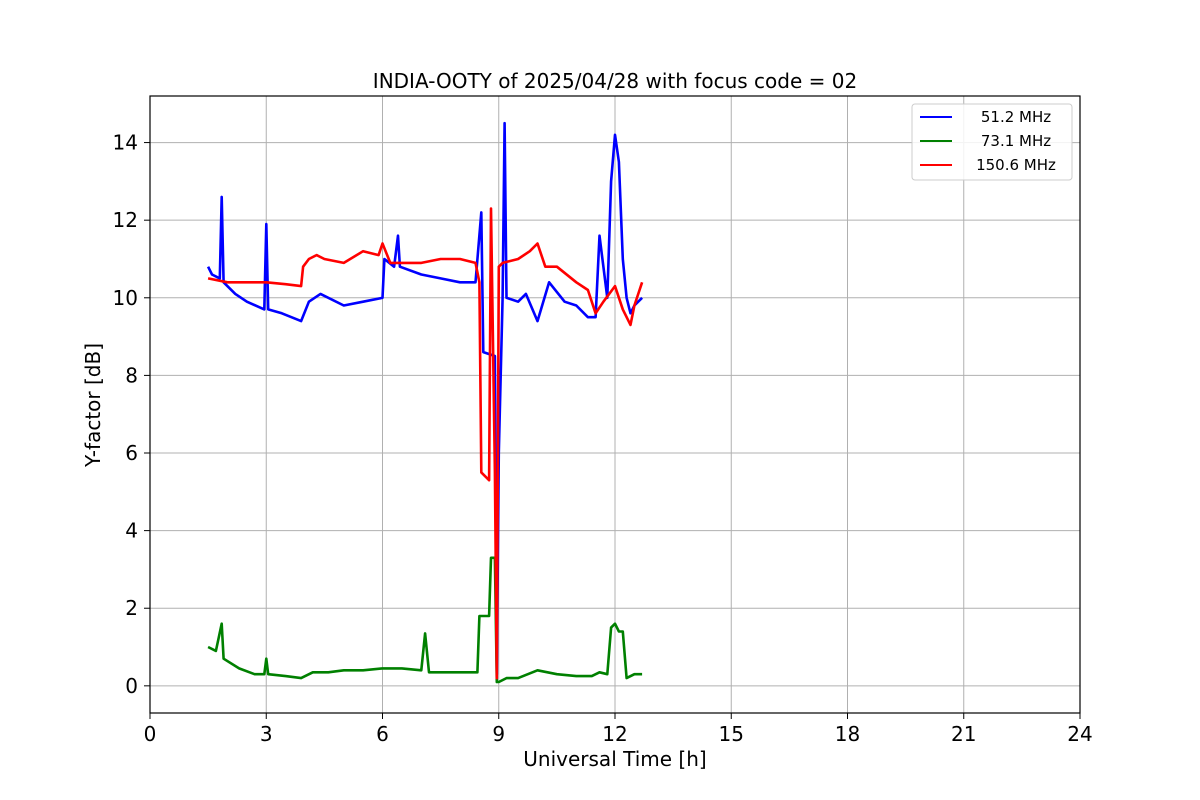 The height and width of the screenshot is (800, 1200). I want to click on y-tick-label: 8, so click(131, 375).